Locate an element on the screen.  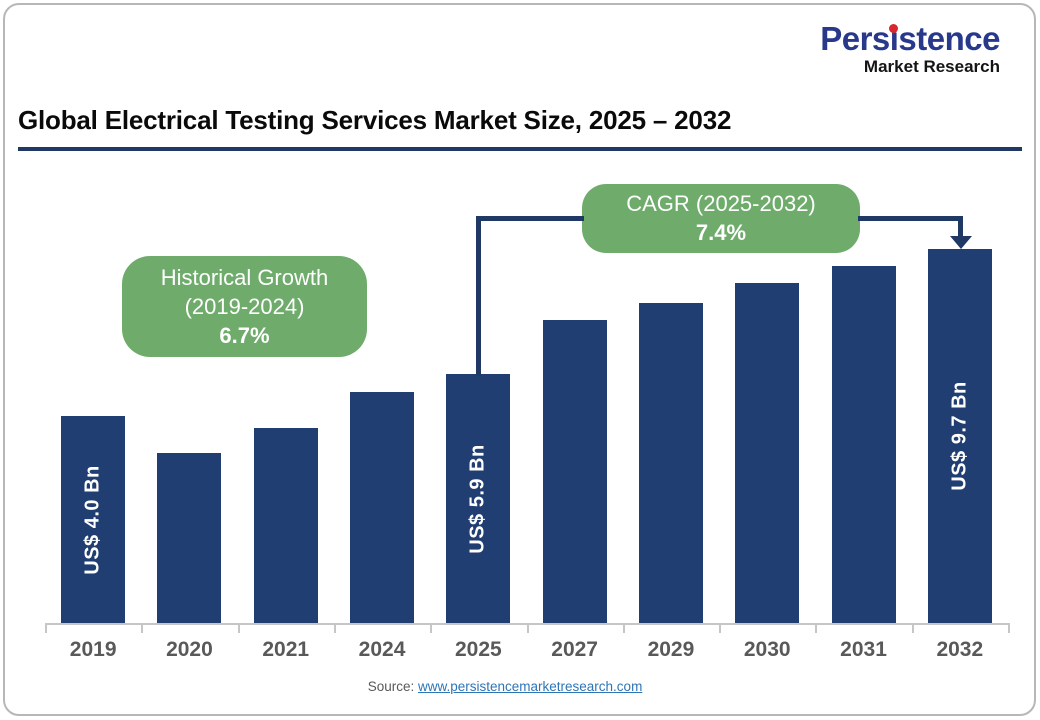
brand-logo: Persistence Market Research is located at coordinates (910, 48).